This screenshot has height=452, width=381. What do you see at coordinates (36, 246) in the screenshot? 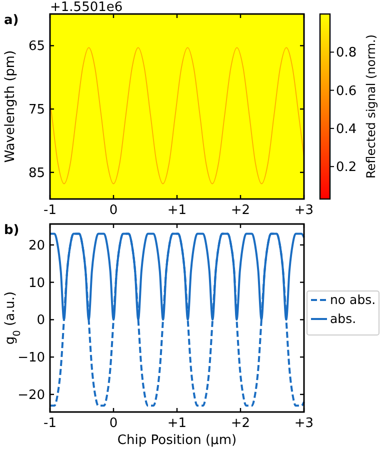
I see `y-tick-label: 20` at bounding box center [36, 246].